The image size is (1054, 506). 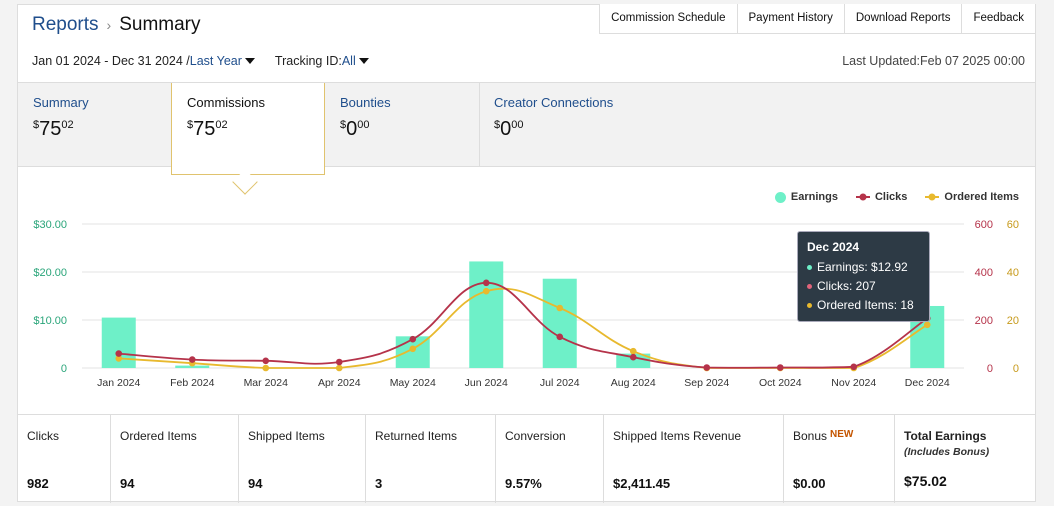 I want to click on download-reports-link: Download Reports, so click(x=902, y=18).